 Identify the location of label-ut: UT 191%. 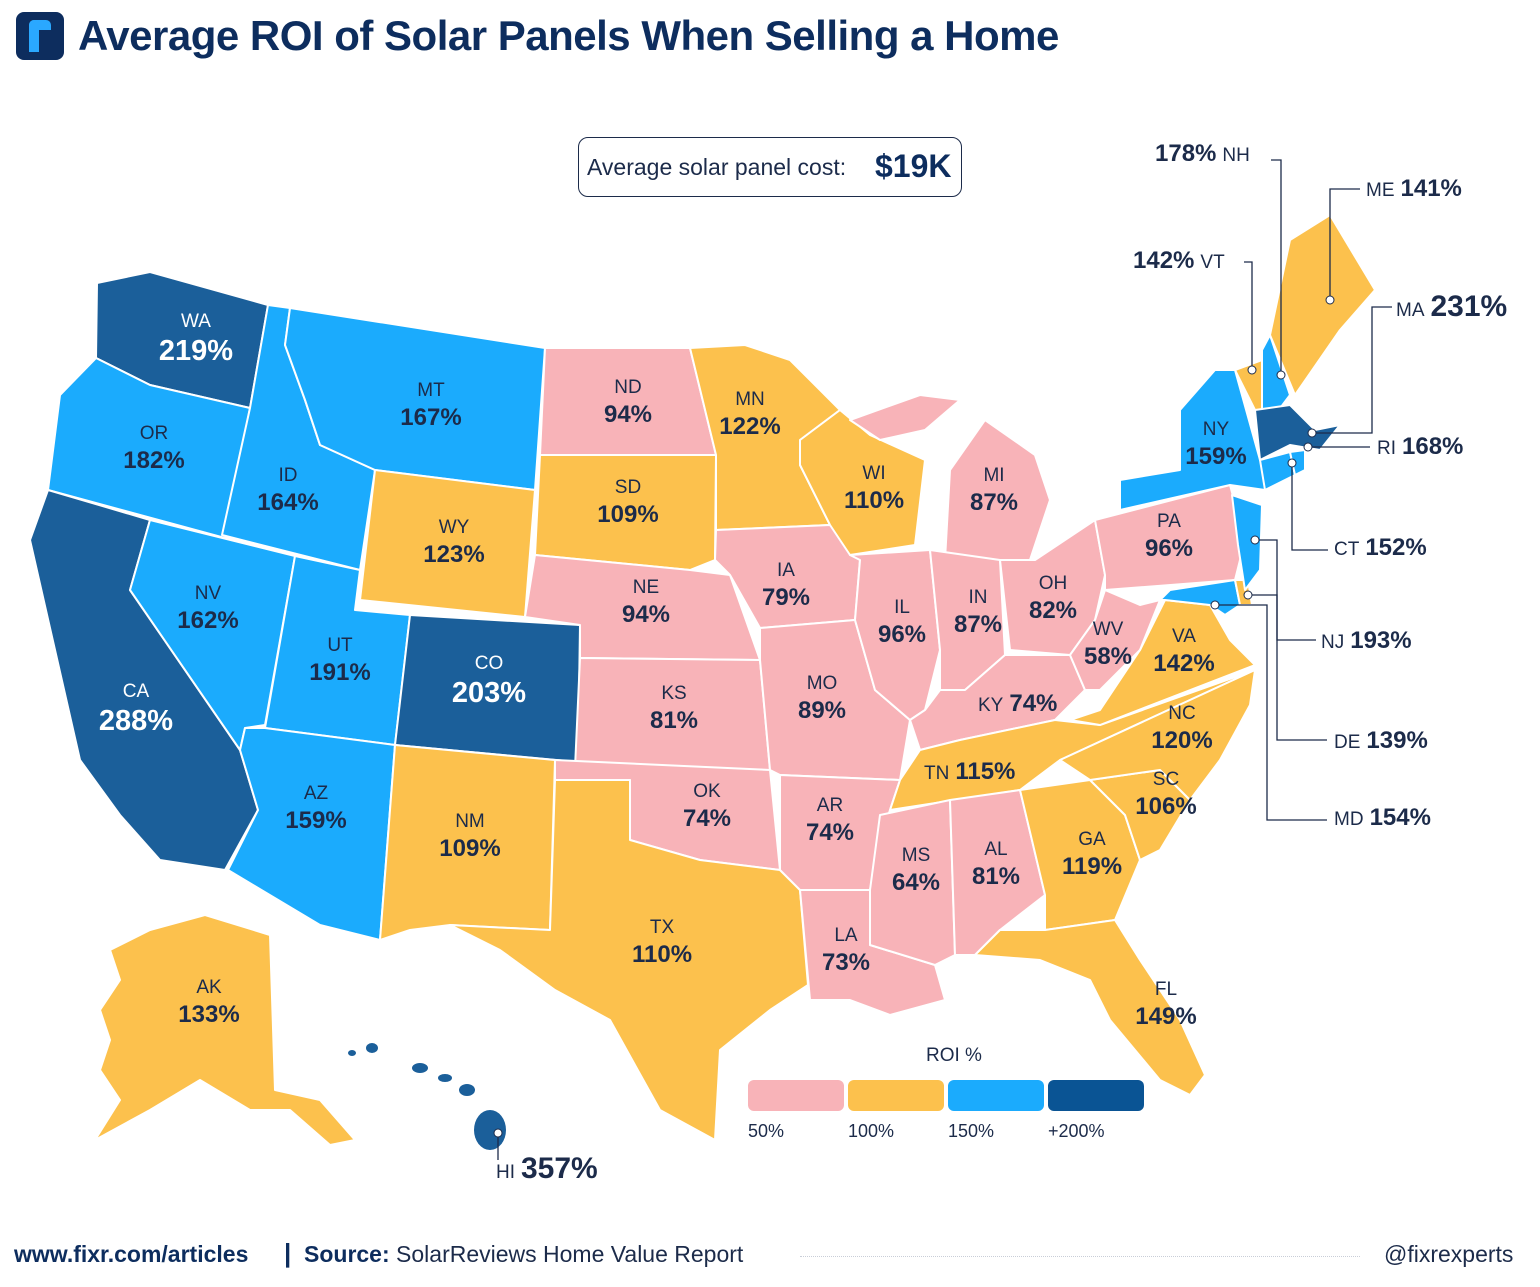
(340, 660).